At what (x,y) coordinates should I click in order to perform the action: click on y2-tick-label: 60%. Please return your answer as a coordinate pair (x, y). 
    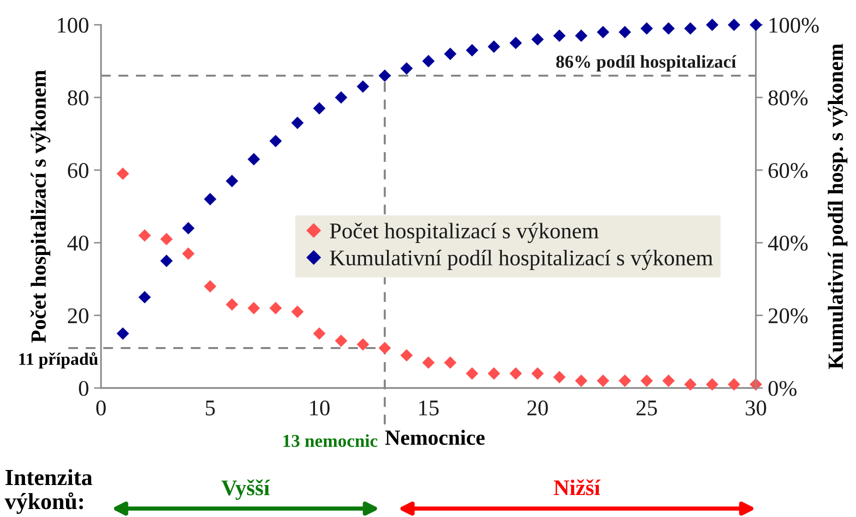
    Looking at the image, I should click on (788, 170).